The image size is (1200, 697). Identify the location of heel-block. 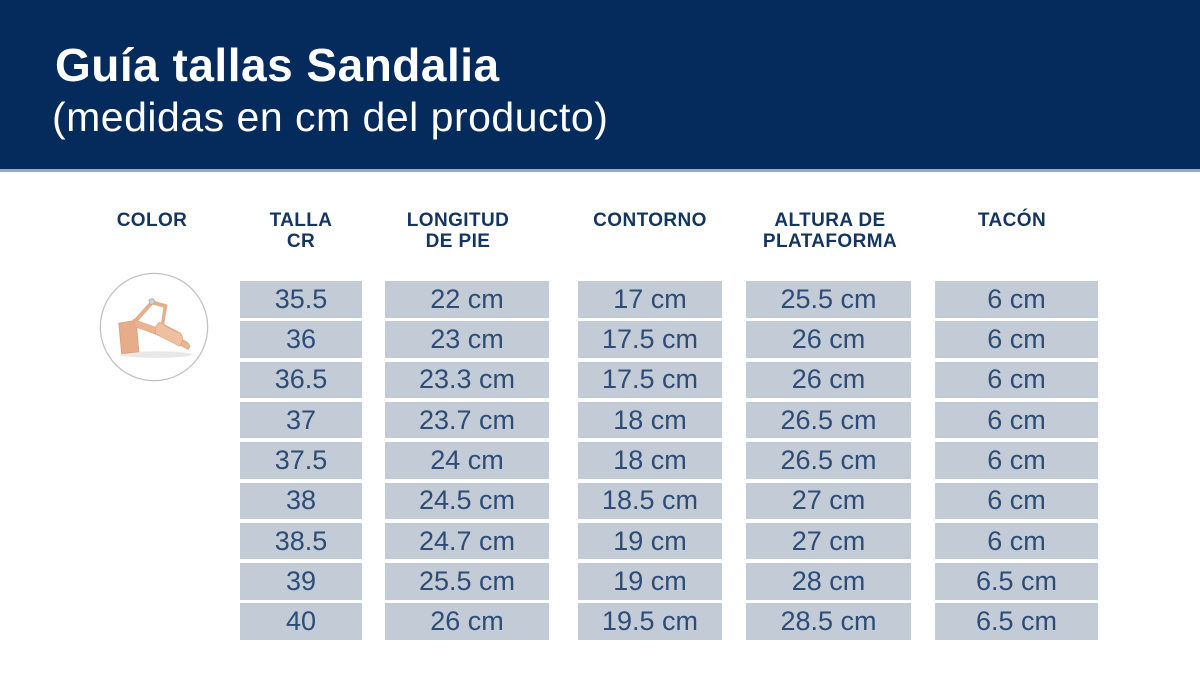
(129, 337).